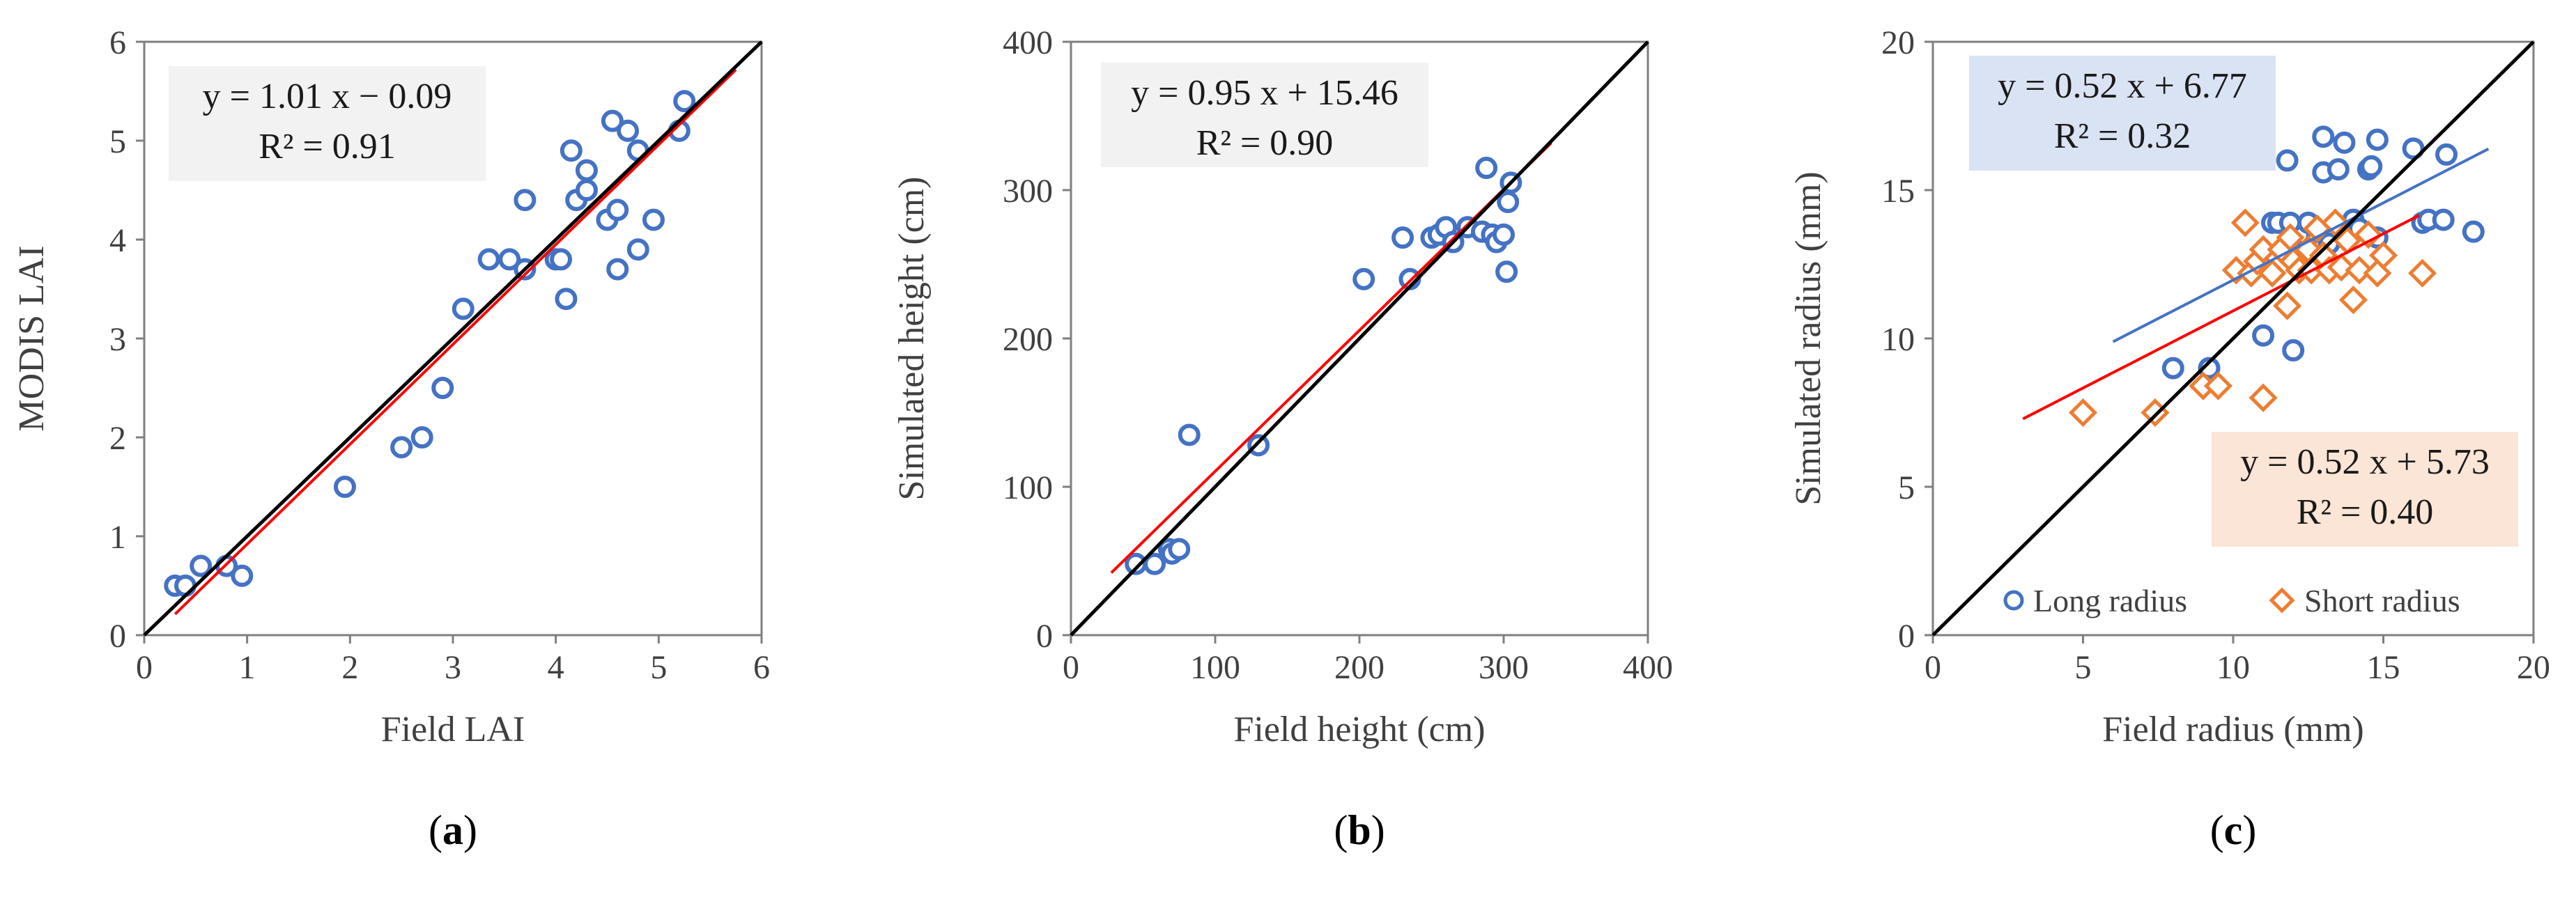 This screenshot has width=2576, height=897. Describe the element at coordinates (327, 96) in the screenshot. I see `regression-equation: y = 1.01 x − 0.09` at that location.